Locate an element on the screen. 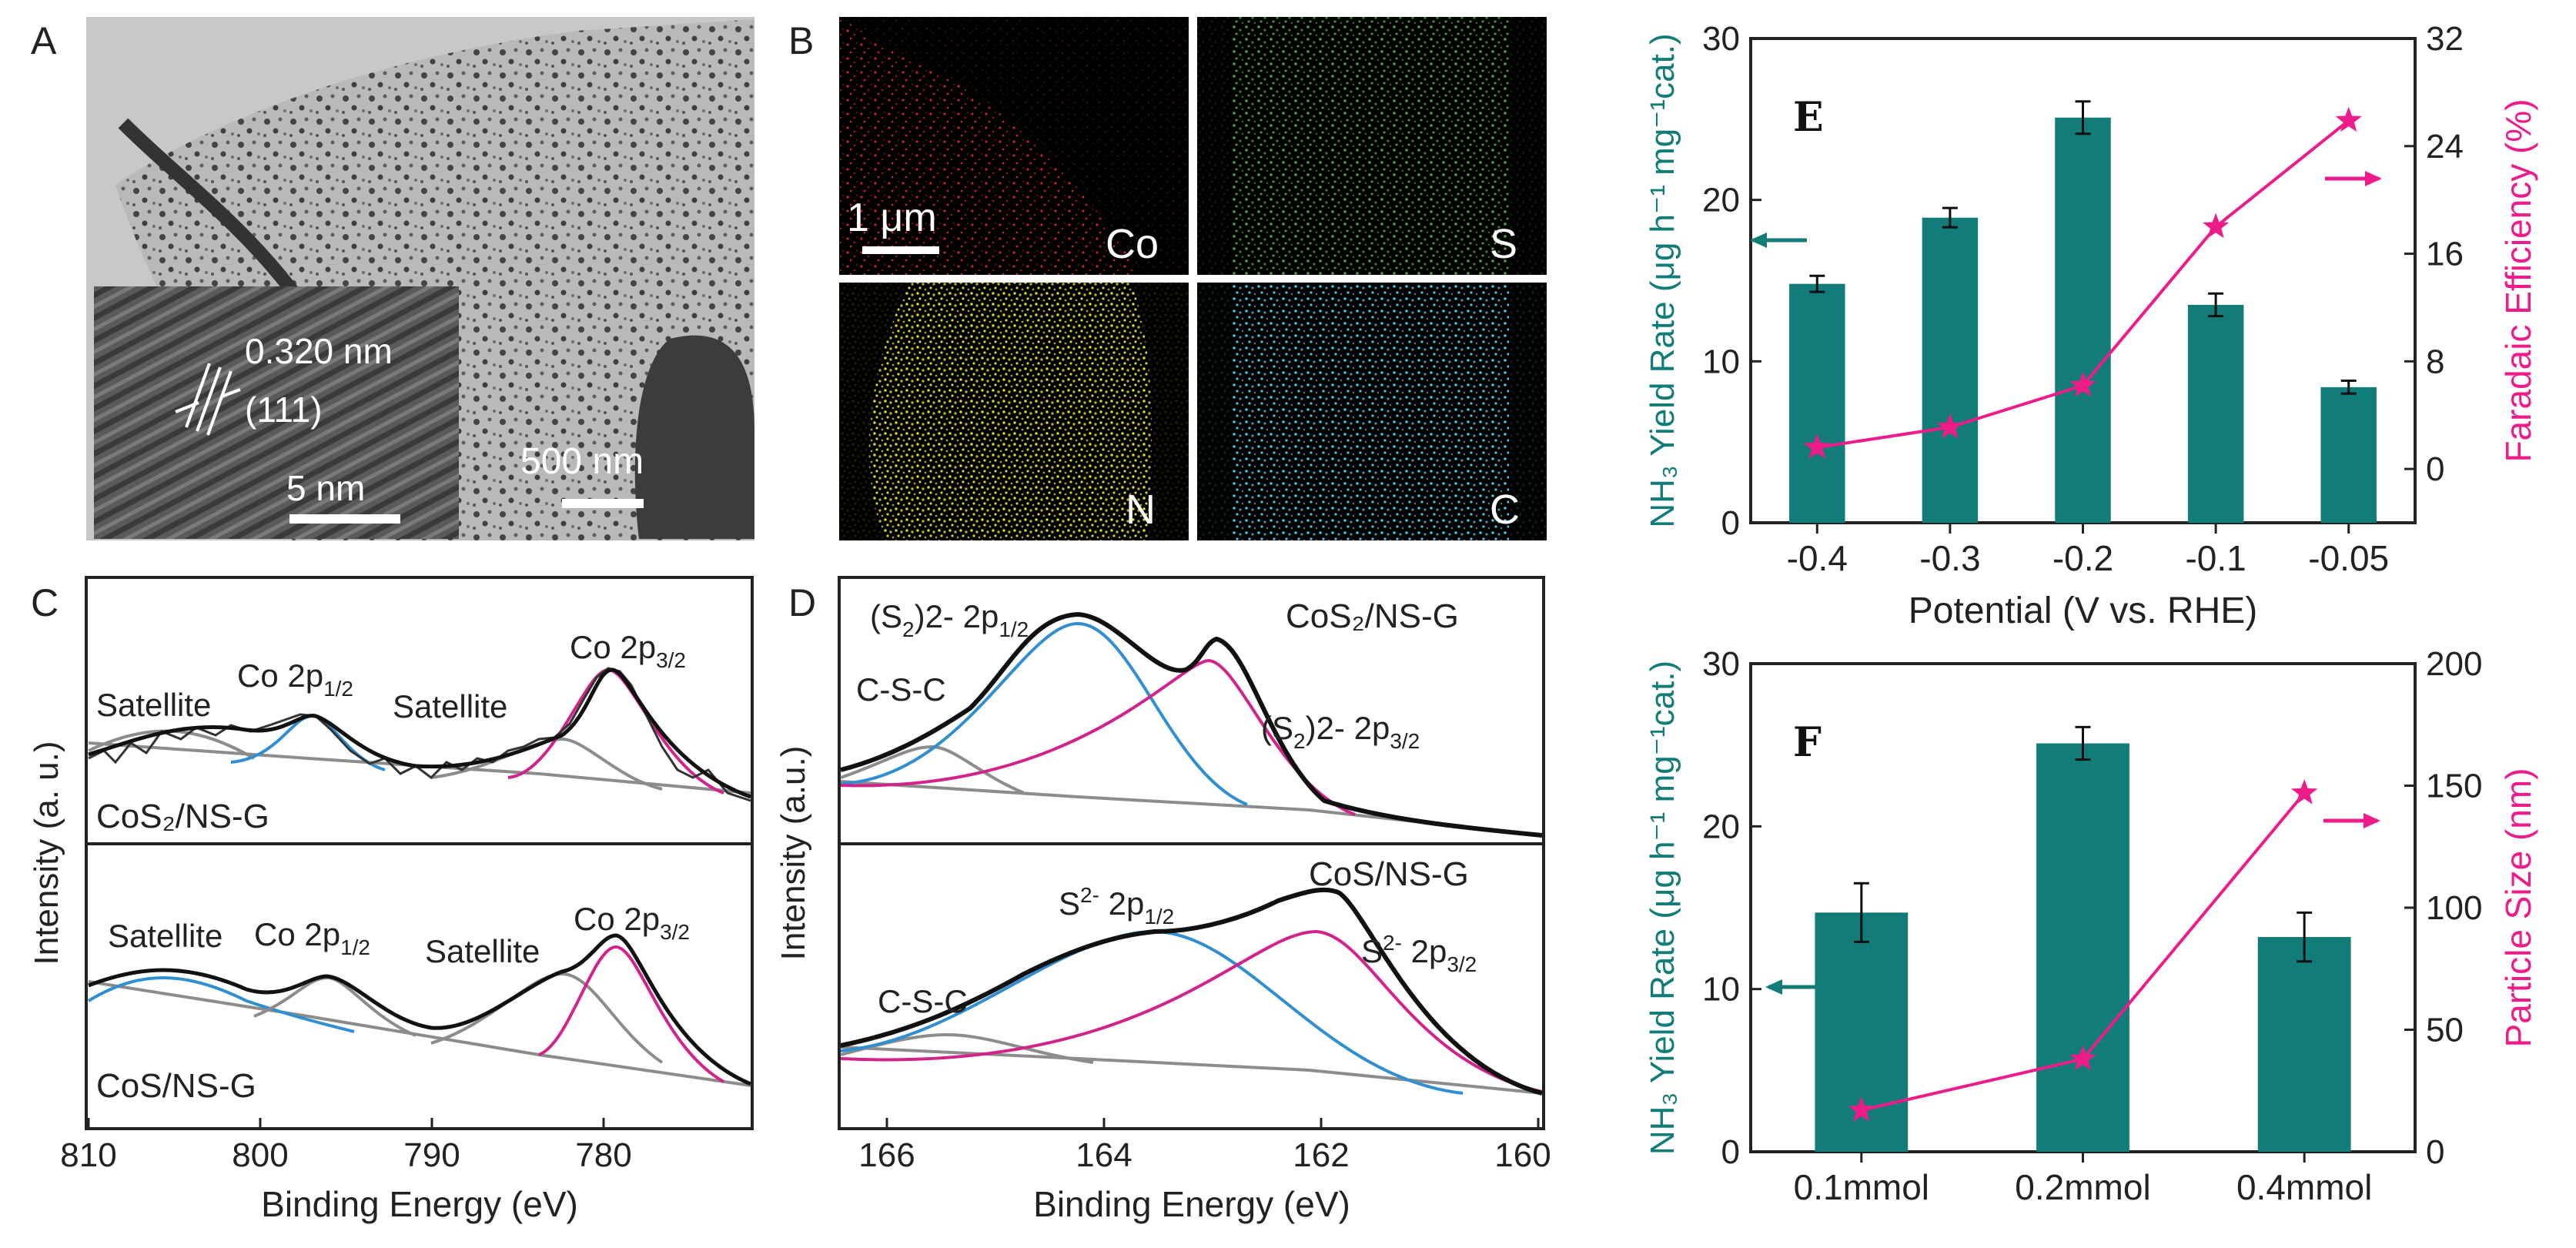  x-axis-title: Potential (V vs. RHE) is located at coordinates (2083, 611).